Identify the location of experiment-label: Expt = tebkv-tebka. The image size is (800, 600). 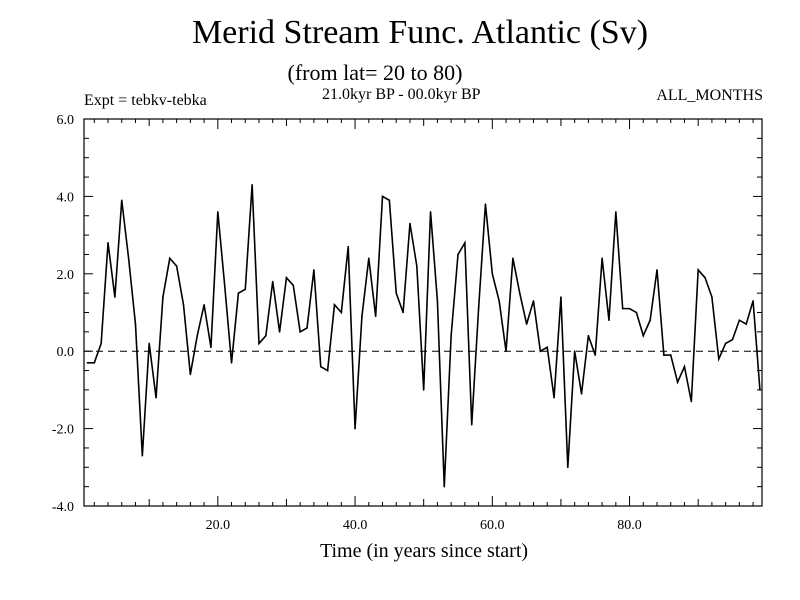
(145, 100).